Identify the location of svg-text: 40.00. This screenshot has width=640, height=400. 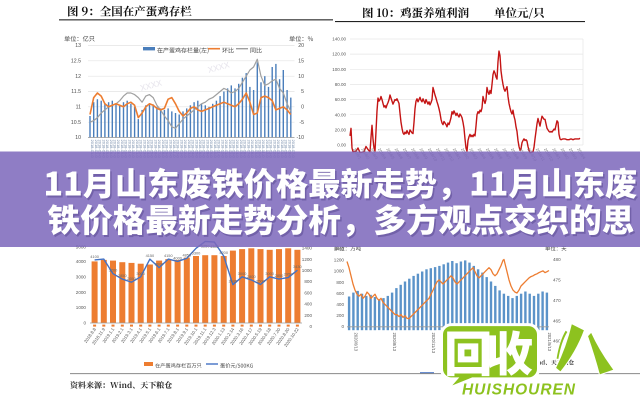
(341, 114).